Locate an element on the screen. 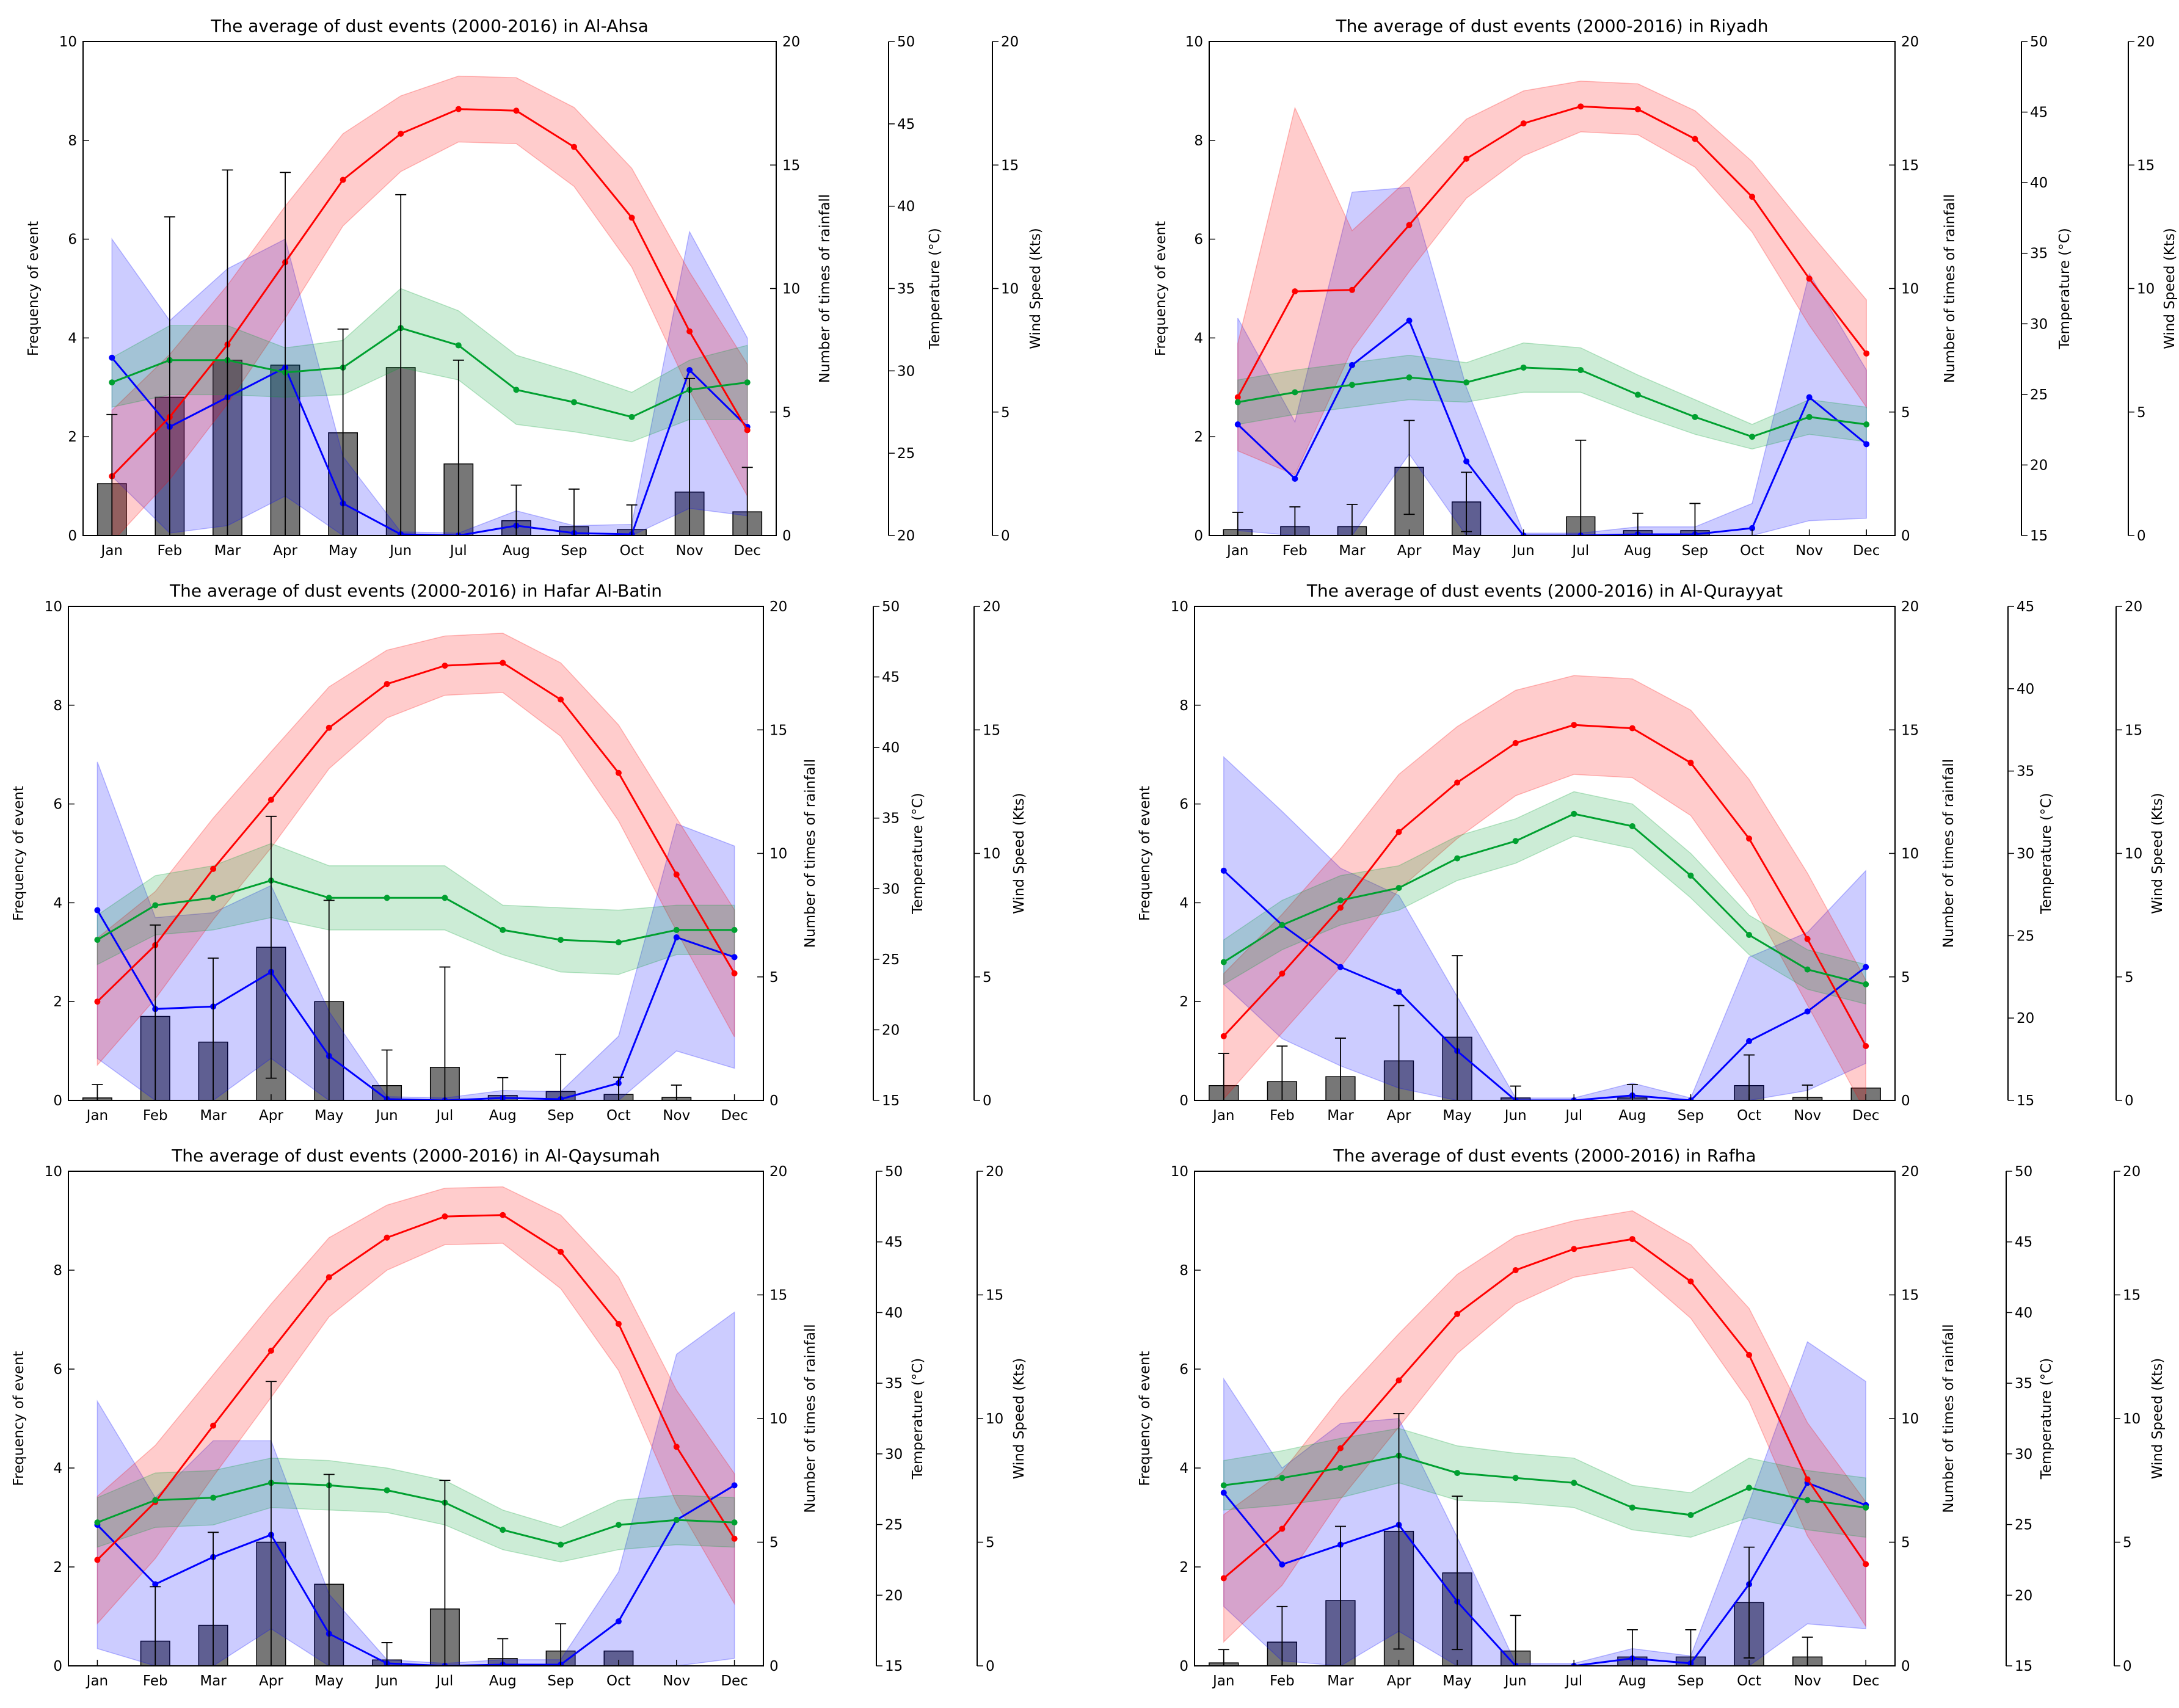 The image size is (2179, 1708). temperature-tick-label: 40 is located at coordinates (906, 207).